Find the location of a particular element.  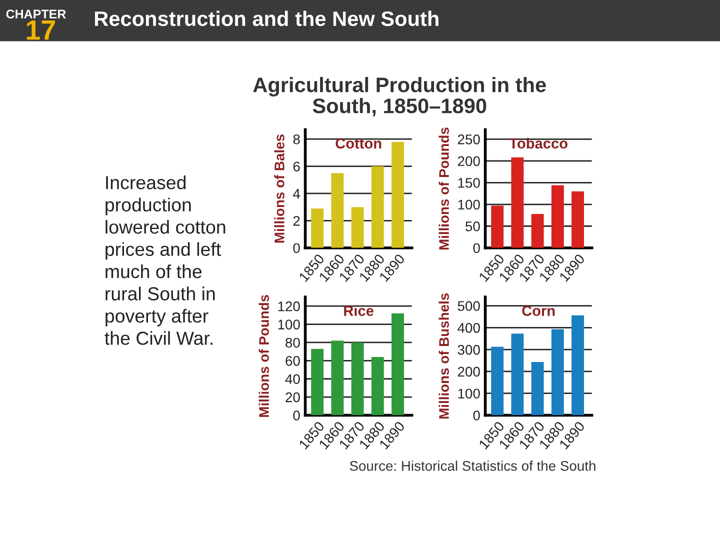

y-tick-label: 300 is located at coordinates (469, 349).